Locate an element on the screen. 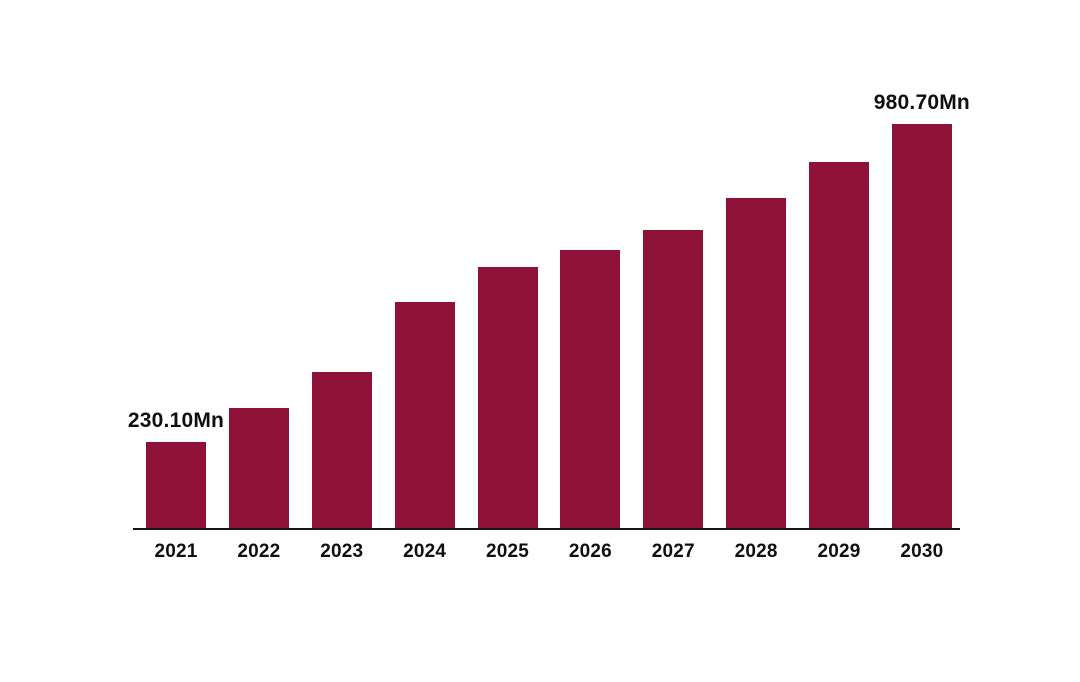  x-tick-2023: 2023 is located at coordinates (342, 551).